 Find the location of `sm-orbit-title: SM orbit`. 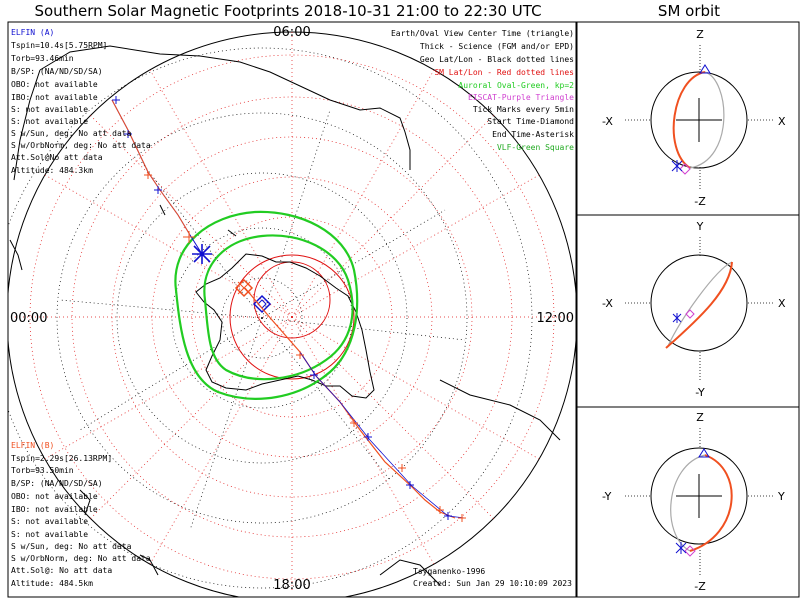

sm-orbit-title: SM orbit is located at coordinates (689, 11).